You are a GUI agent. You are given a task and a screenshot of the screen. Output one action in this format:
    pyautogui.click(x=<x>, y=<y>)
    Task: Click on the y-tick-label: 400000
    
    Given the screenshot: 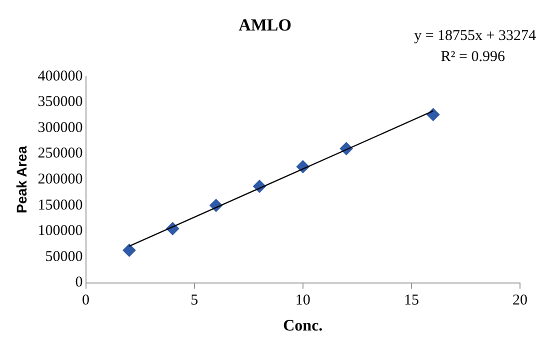 What is the action you would take?
    pyautogui.click(x=60, y=76)
    